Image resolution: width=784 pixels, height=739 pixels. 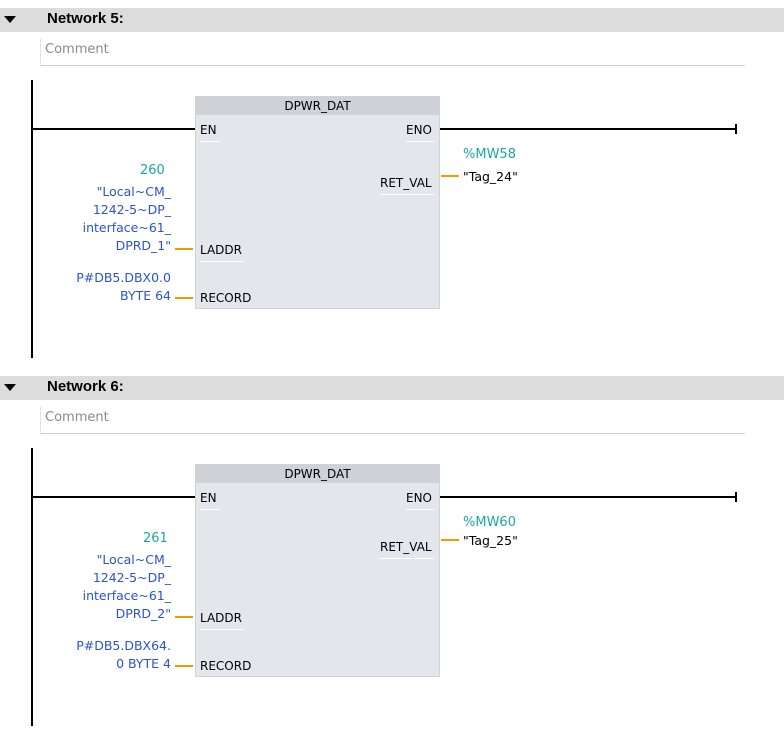 I want to click on record-line: 0 BYTE 4, so click(x=143, y=663).